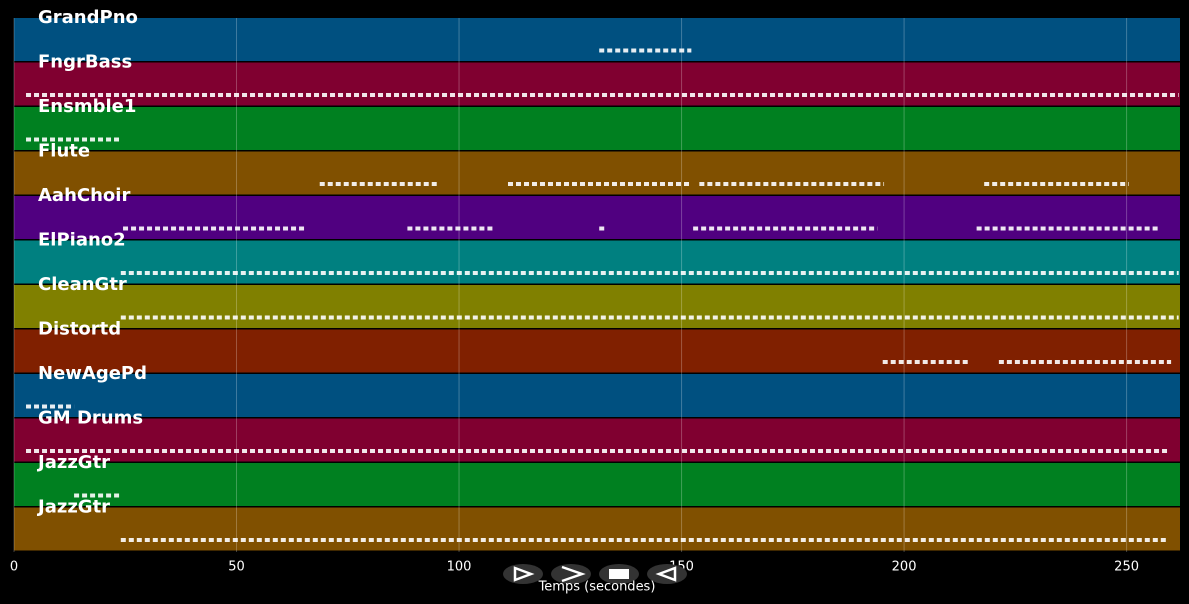 The image size is (1189, 604). I want to click on track-label: GM Drums, so click(90, 418).